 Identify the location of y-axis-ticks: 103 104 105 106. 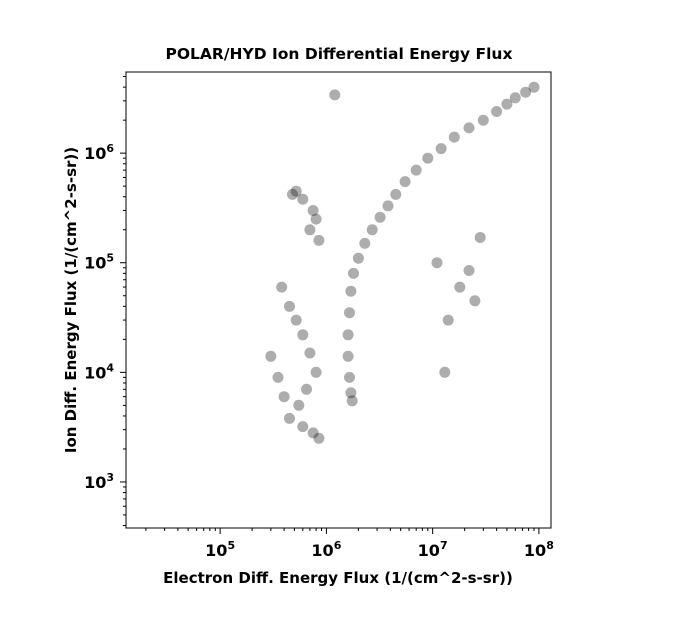
(105, 301).